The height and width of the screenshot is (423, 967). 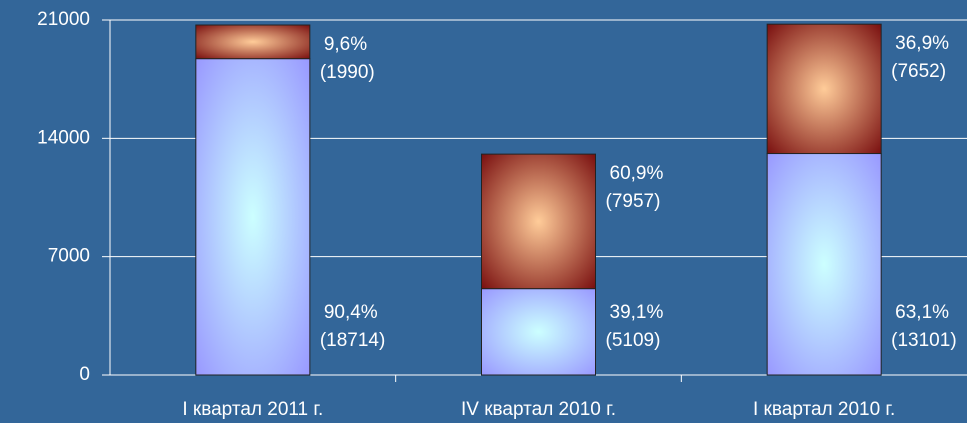 What do you see at coordinates (63, 19) in the screenshot?
I see `y-tick-label: 21000` at bounding box center [63, 19].